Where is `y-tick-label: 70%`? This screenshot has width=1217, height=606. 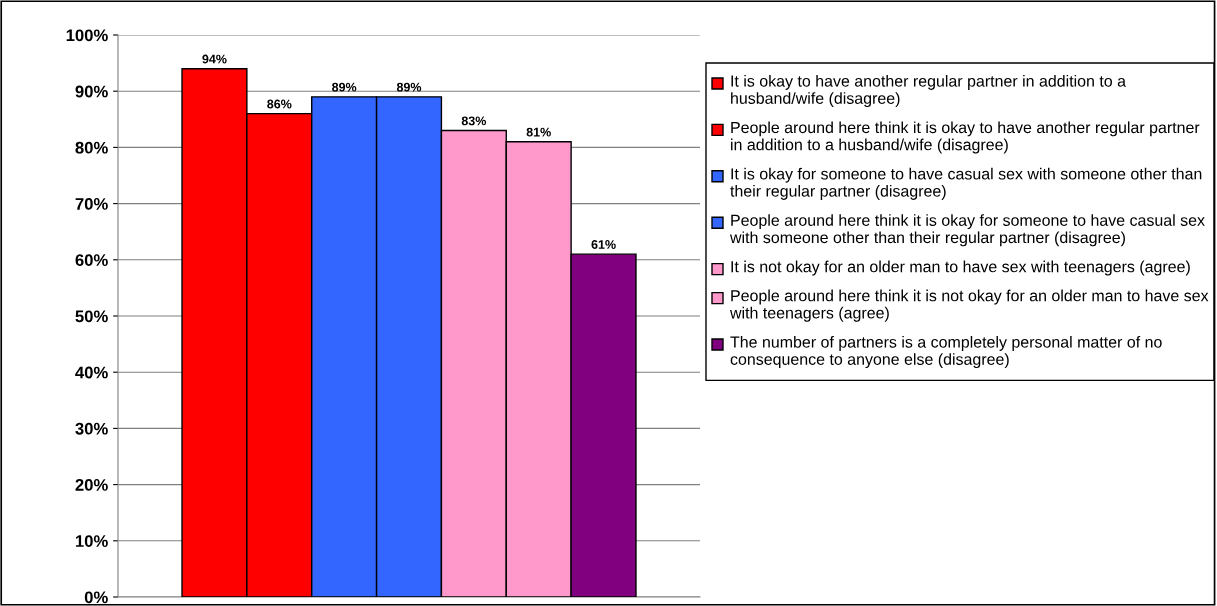 y-tick-label: 70% is located at coordinates (91, 204).